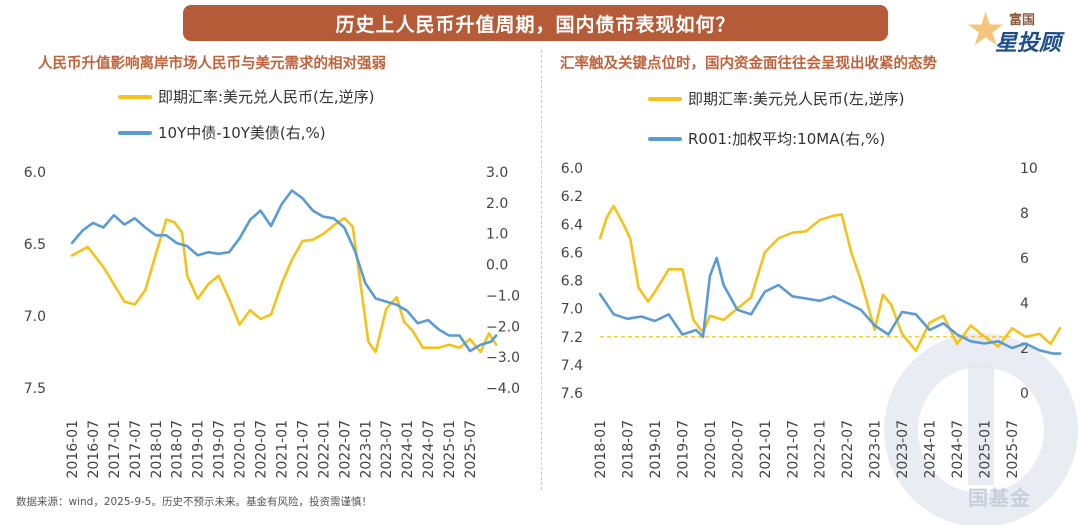 The width and height of the screenshot is (1080, 525). What do you see at coordinates (497, 204) in the screenshot?
I see `y-right-tick-label: 2.0` at bounding box center [497, 204].